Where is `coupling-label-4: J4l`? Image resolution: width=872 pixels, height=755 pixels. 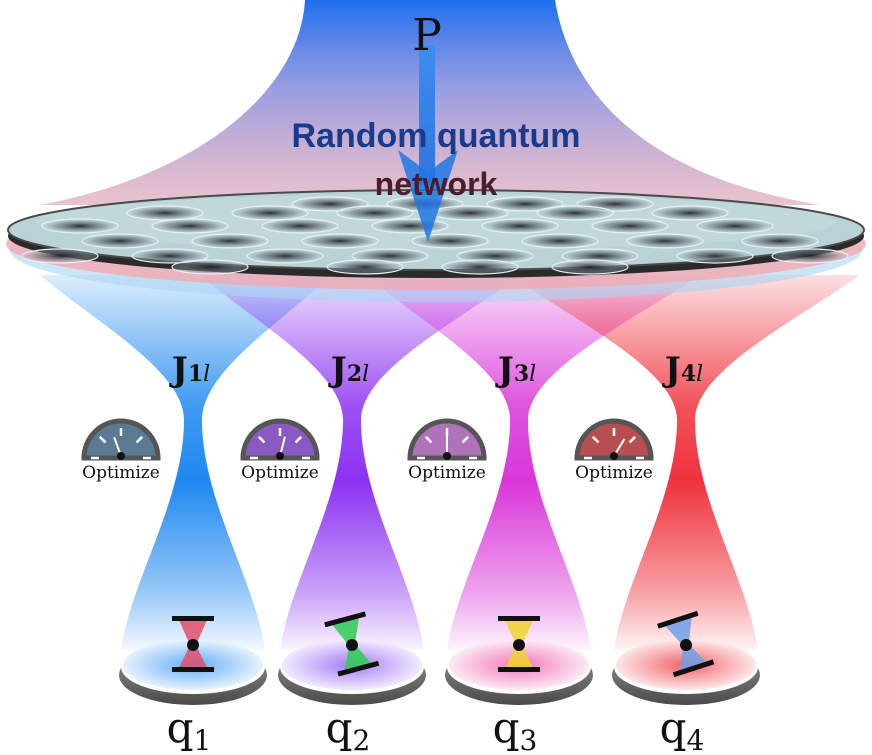 coupling-label-4: J4l is located at coordinates (682, 370).